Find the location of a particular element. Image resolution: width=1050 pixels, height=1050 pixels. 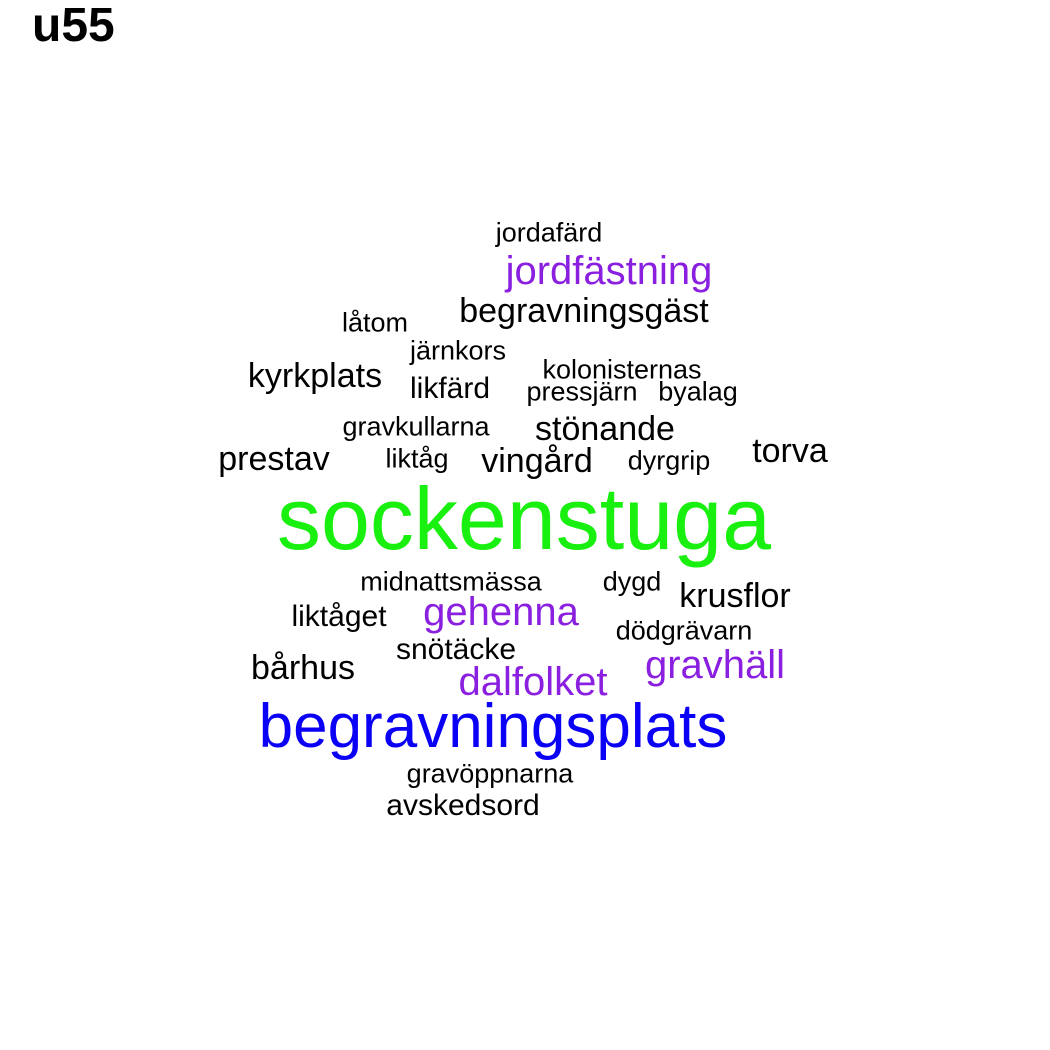

word-begravningsgast: begravningsgäst is located at coordinates (584, 311).